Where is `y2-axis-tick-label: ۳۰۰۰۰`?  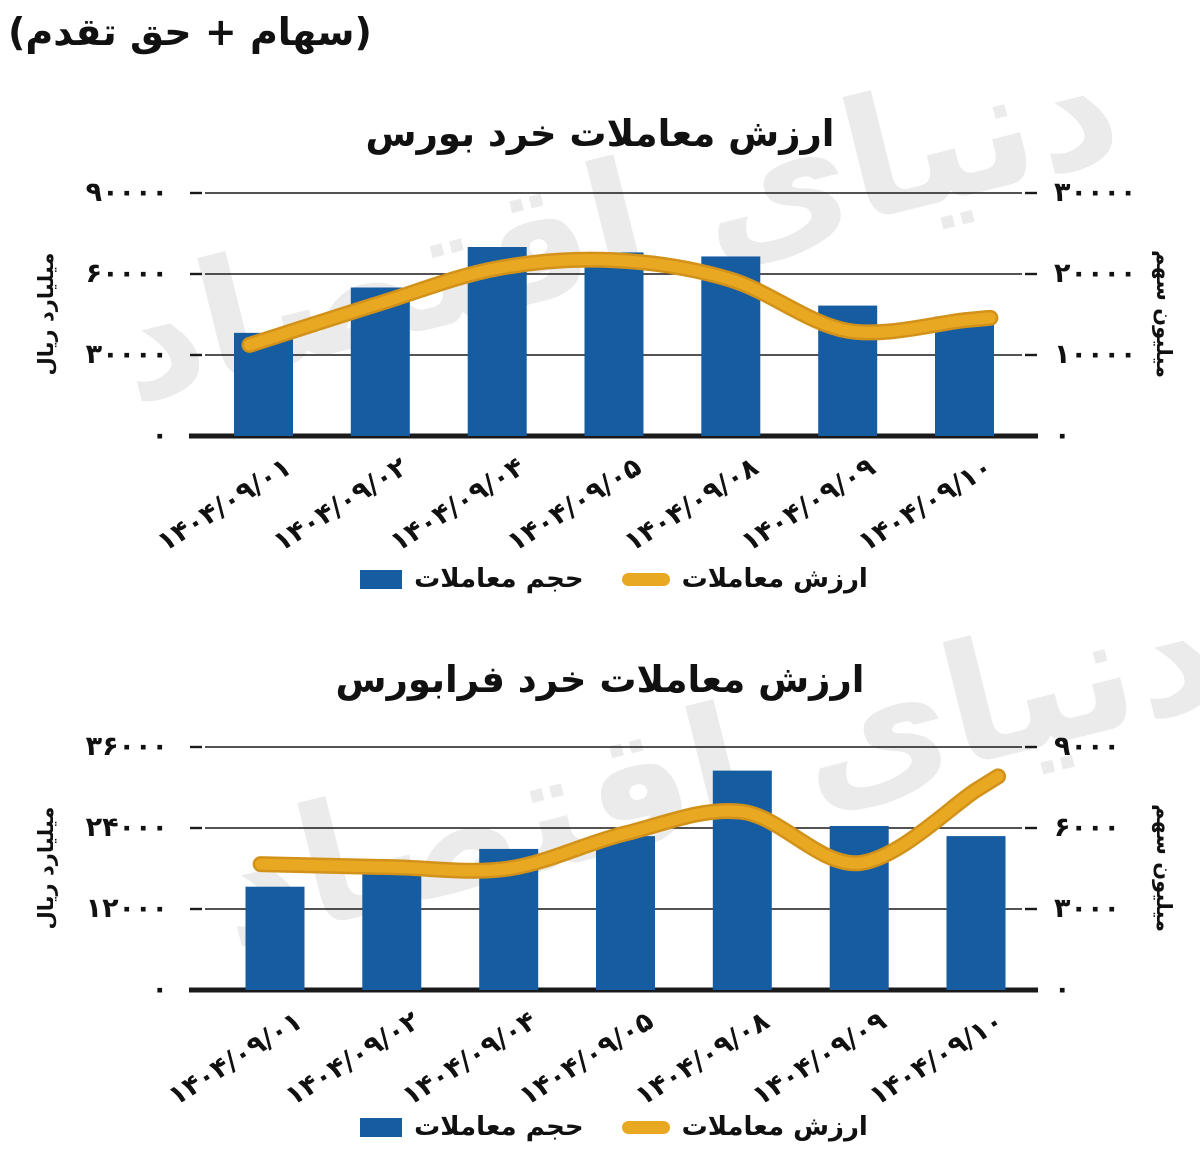 y2-axis-tick-label: ۳۰۰۰۰ is located at coordinates (1095, 192).